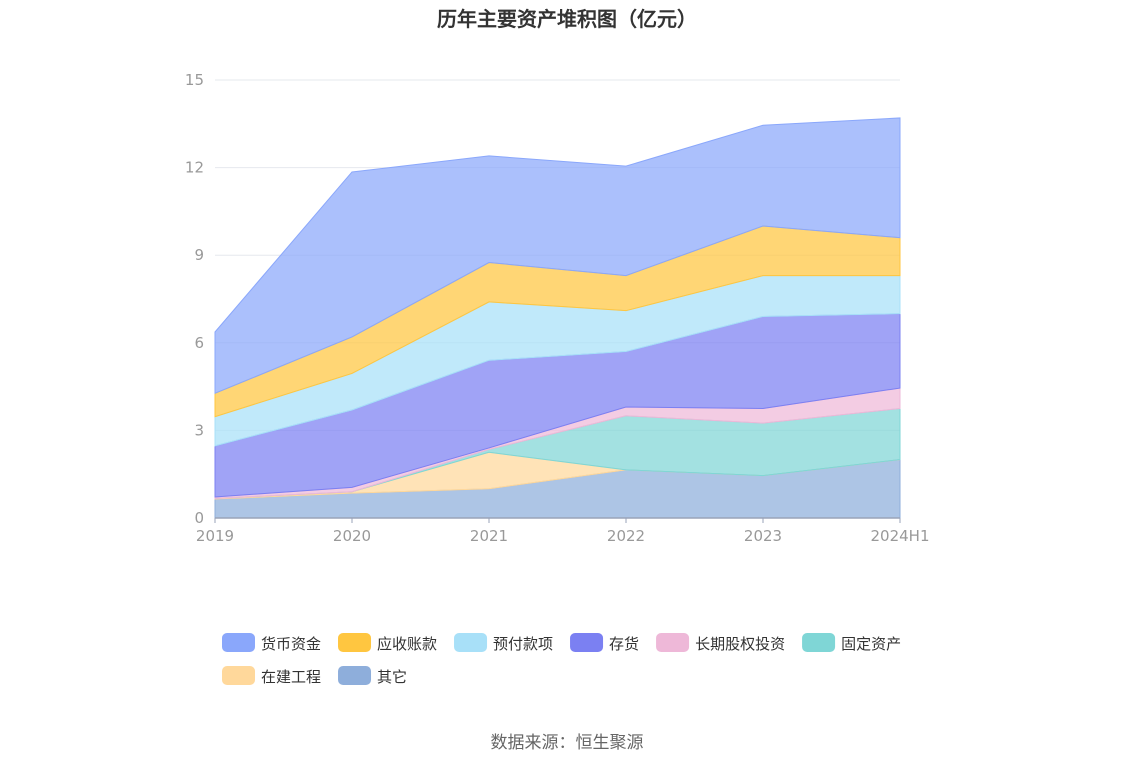  I want to click on y-tick-label: 0, so click(199, 518).